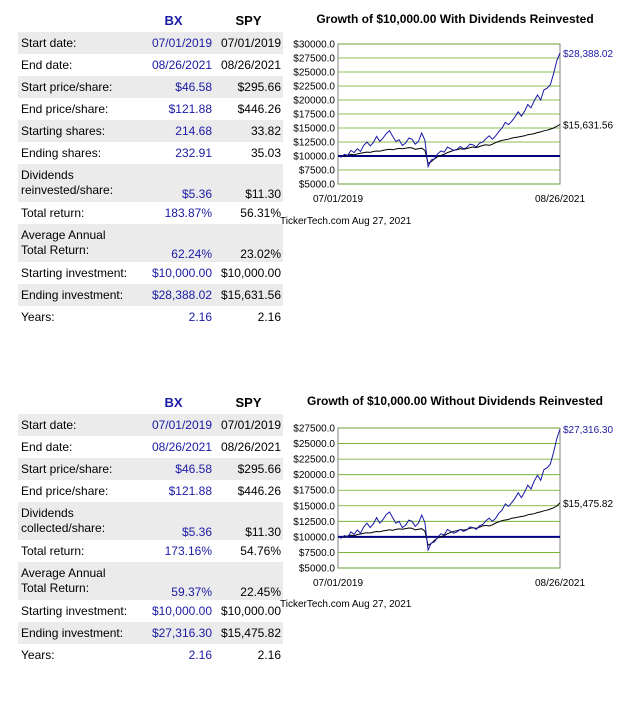 Image resolution: width=641 pixels, height=705 pixels. What do you see at coordinates (75, 183) in the screenshot?
I see `row-label: Dividends reinvested/share:` at bounding box center [75, 183].